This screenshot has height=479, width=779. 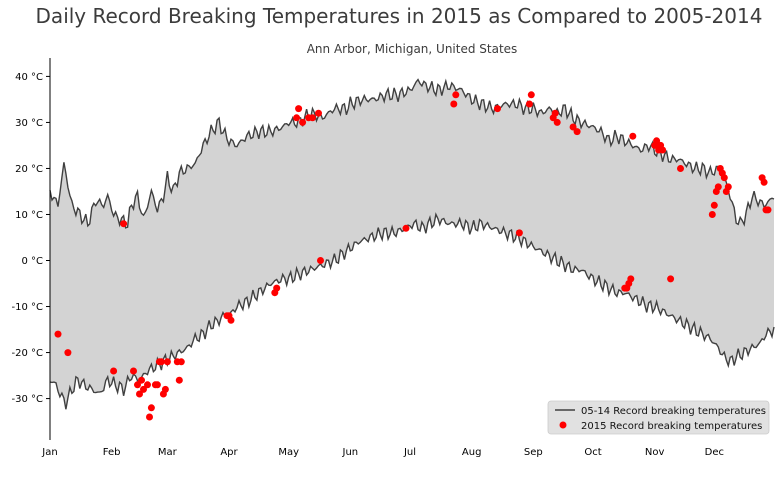 What do you see at coordinates (382, 452) in the screenshot?
I see `x-axis-ticks: Jan Feb Mar Apr May Jun Jul Aug Sep Oct Nov Dec` at bounding box center [382, 452].